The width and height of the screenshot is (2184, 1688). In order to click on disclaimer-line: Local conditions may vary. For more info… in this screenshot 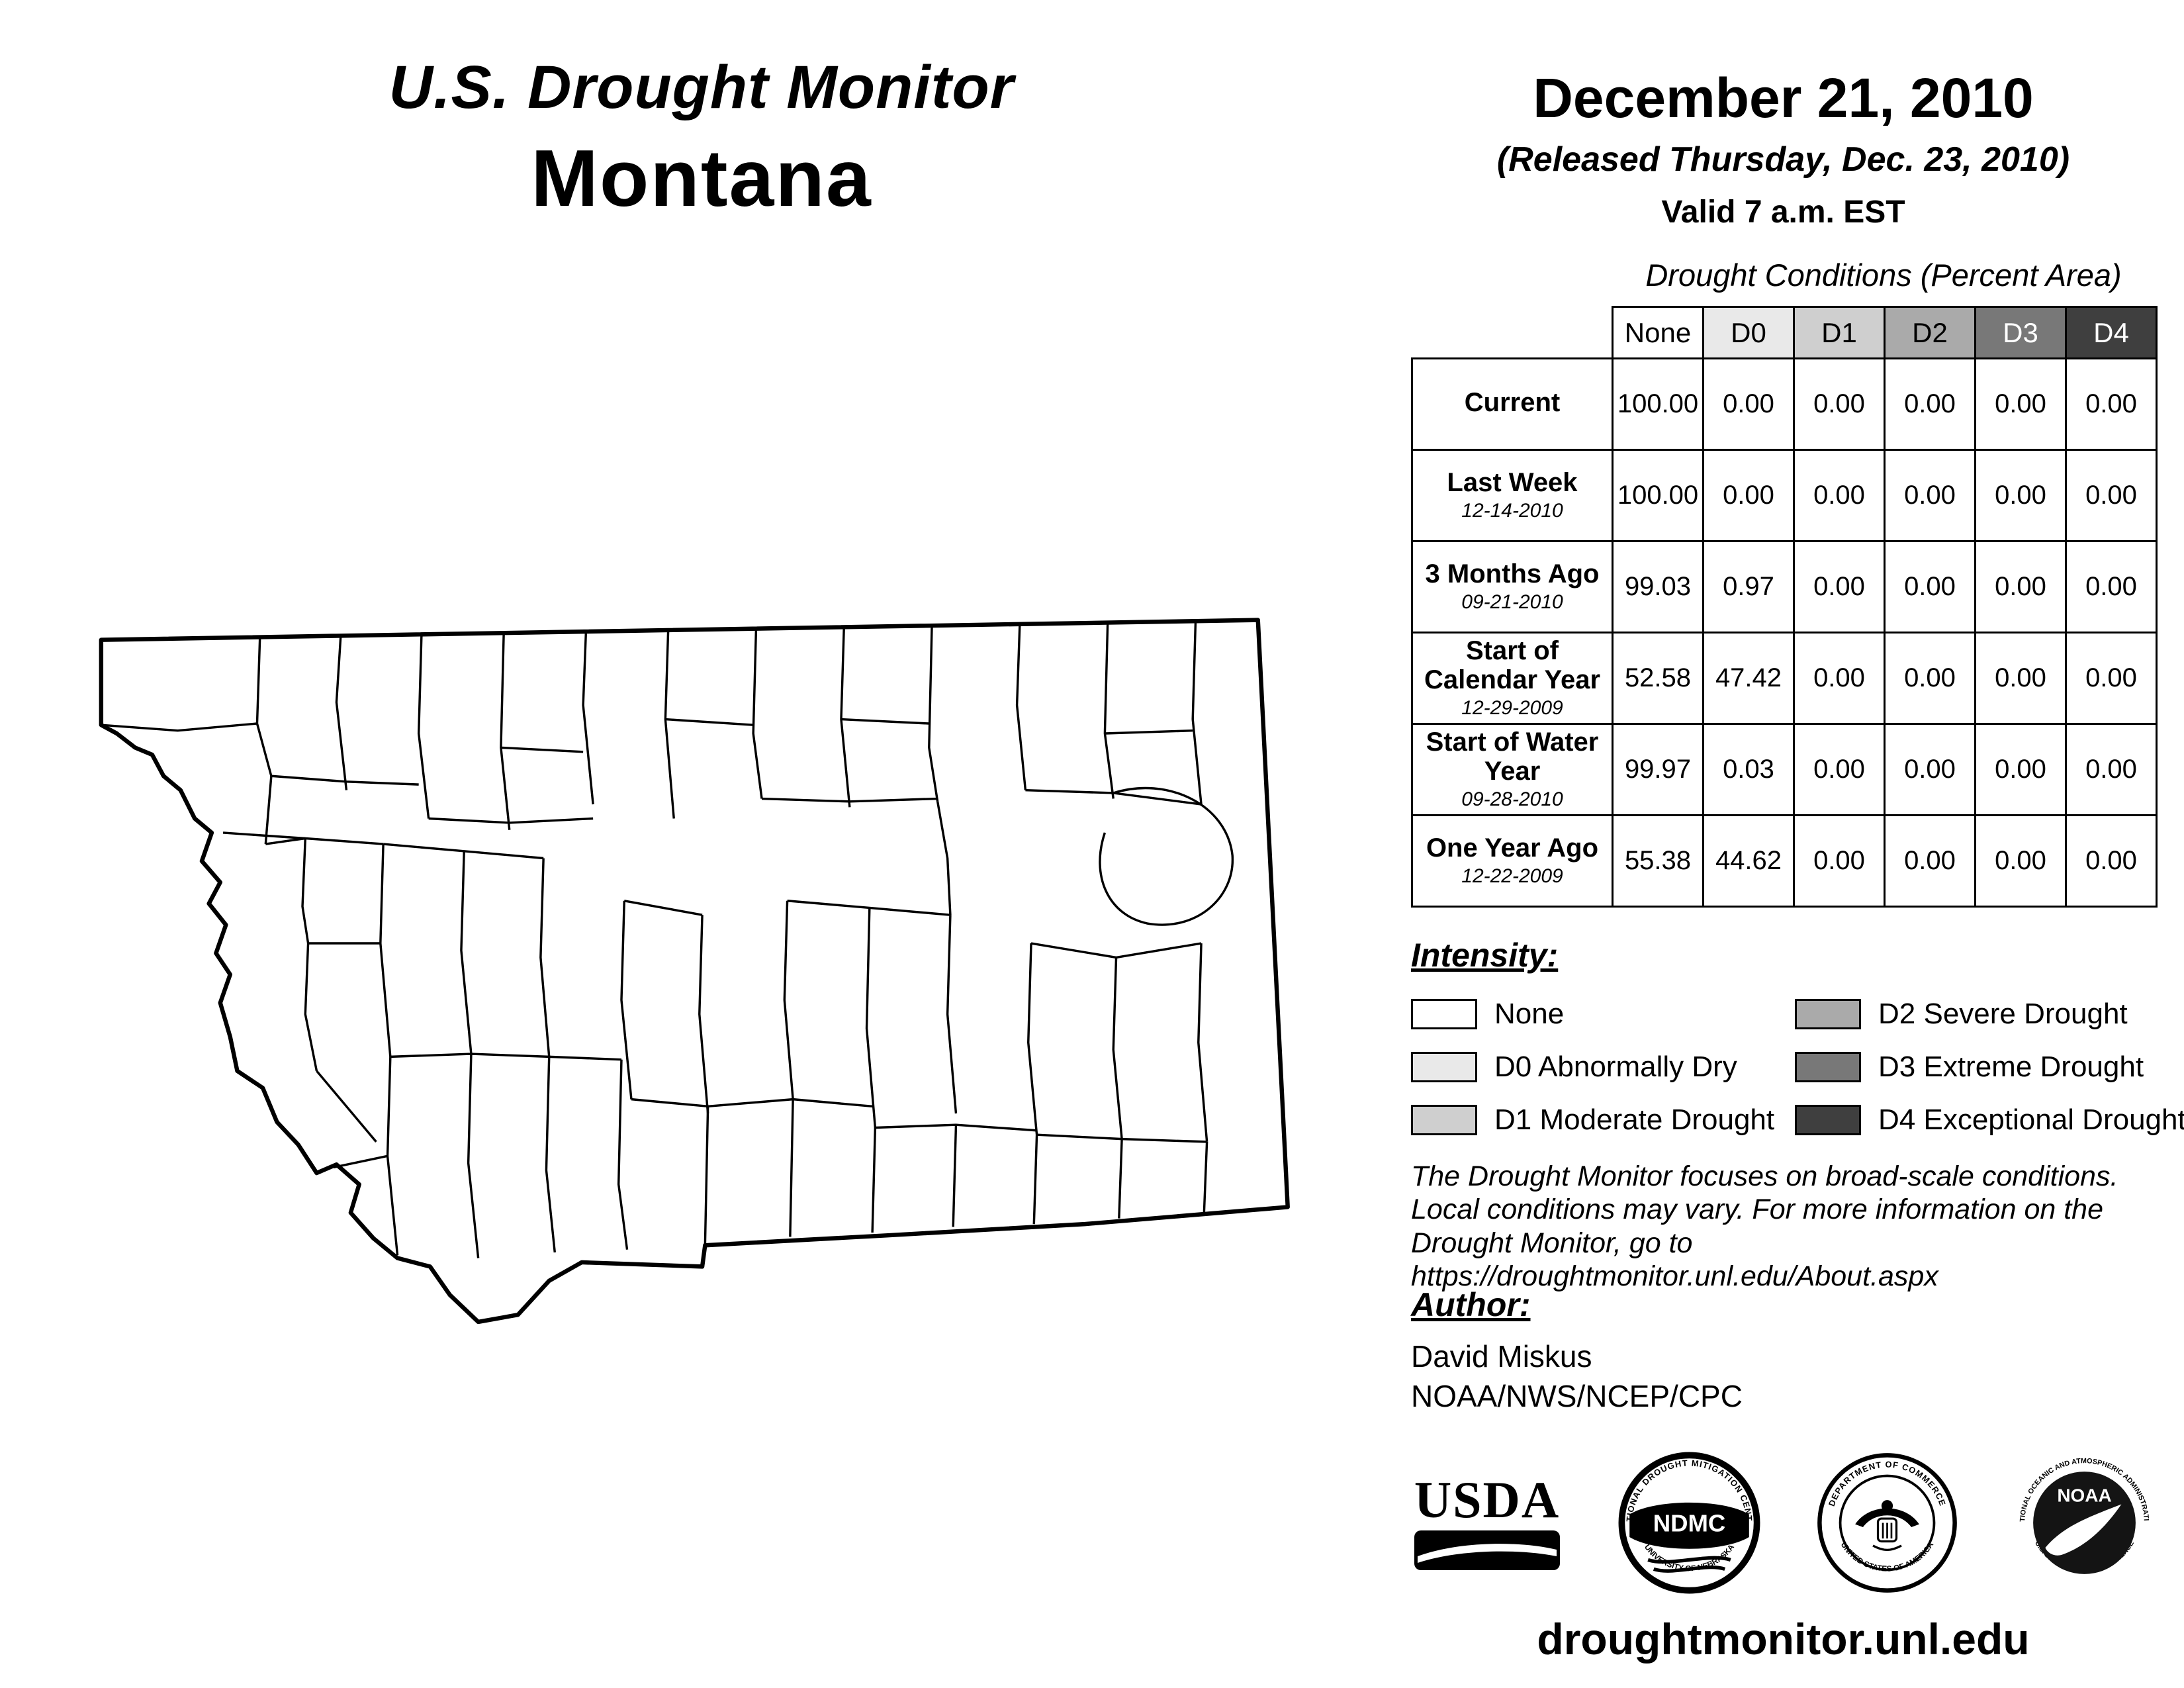, I will do `click(1757, 1210)`.